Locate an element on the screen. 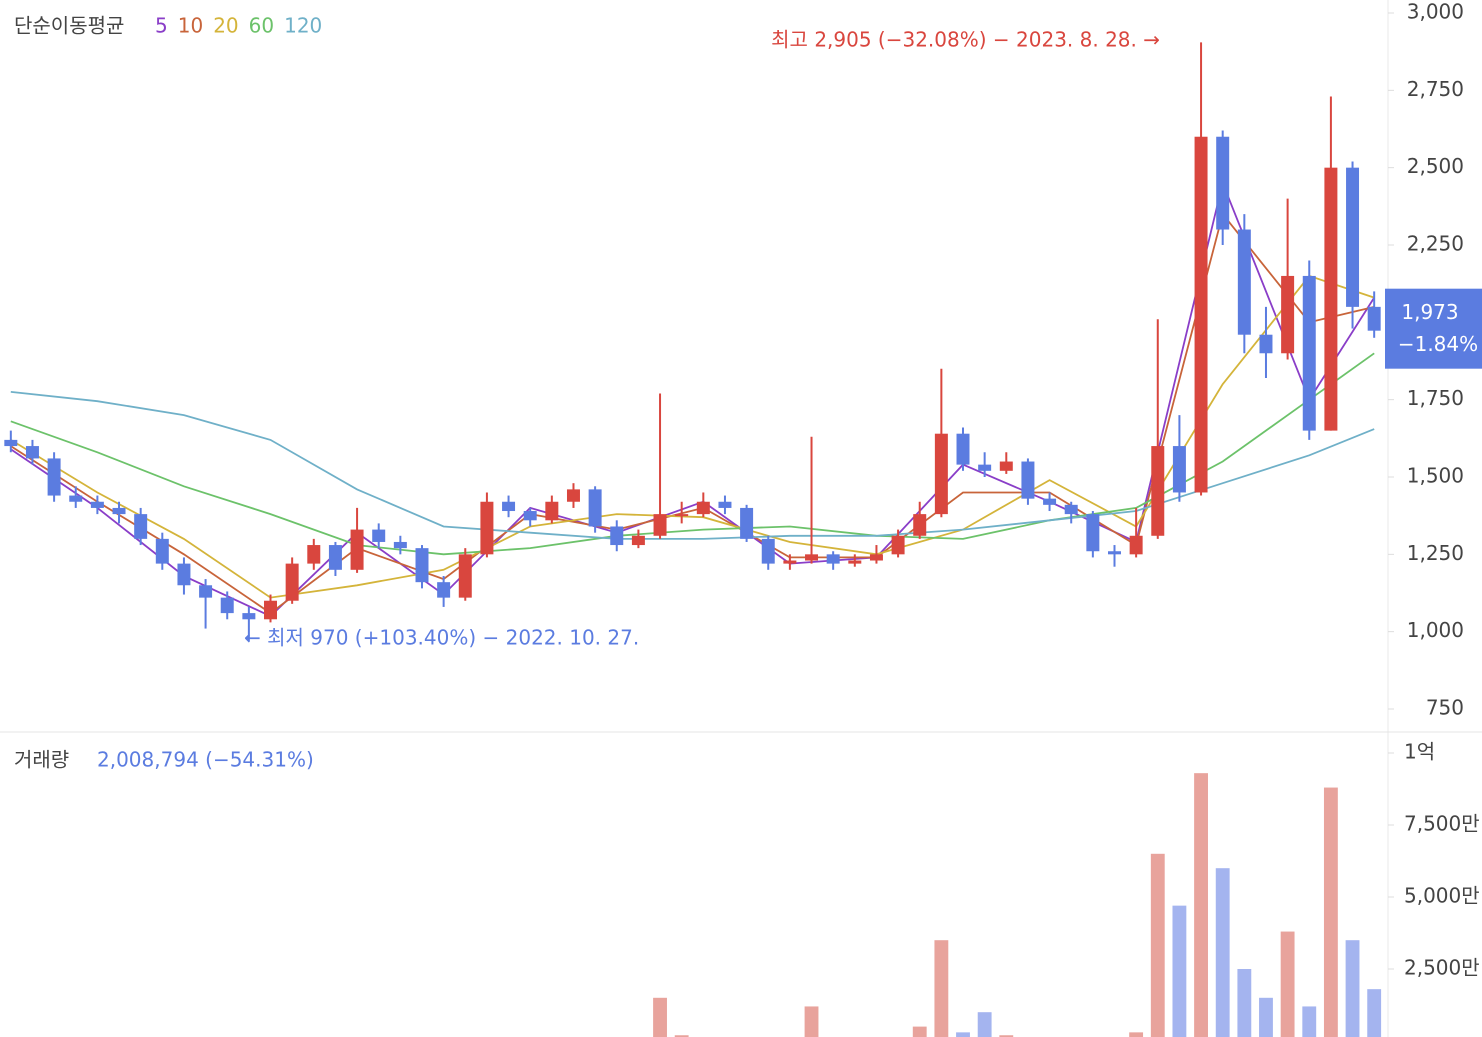  volume-tick-label: 5,000만 is located at coordinates (1442, 896).